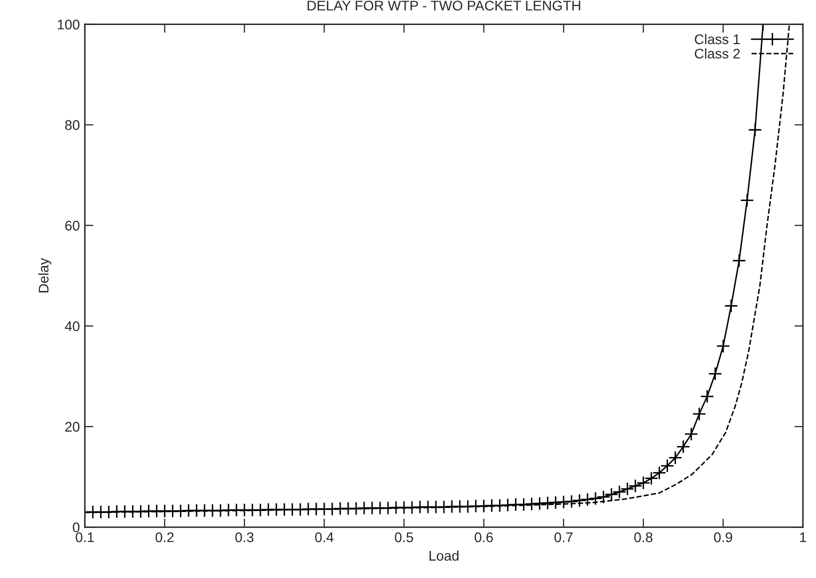 This screenshot has width=816, height=578. Describe the element at coordinates (404, 537) in the screenshot. I see `x-tick-label: 0.5` at that location.